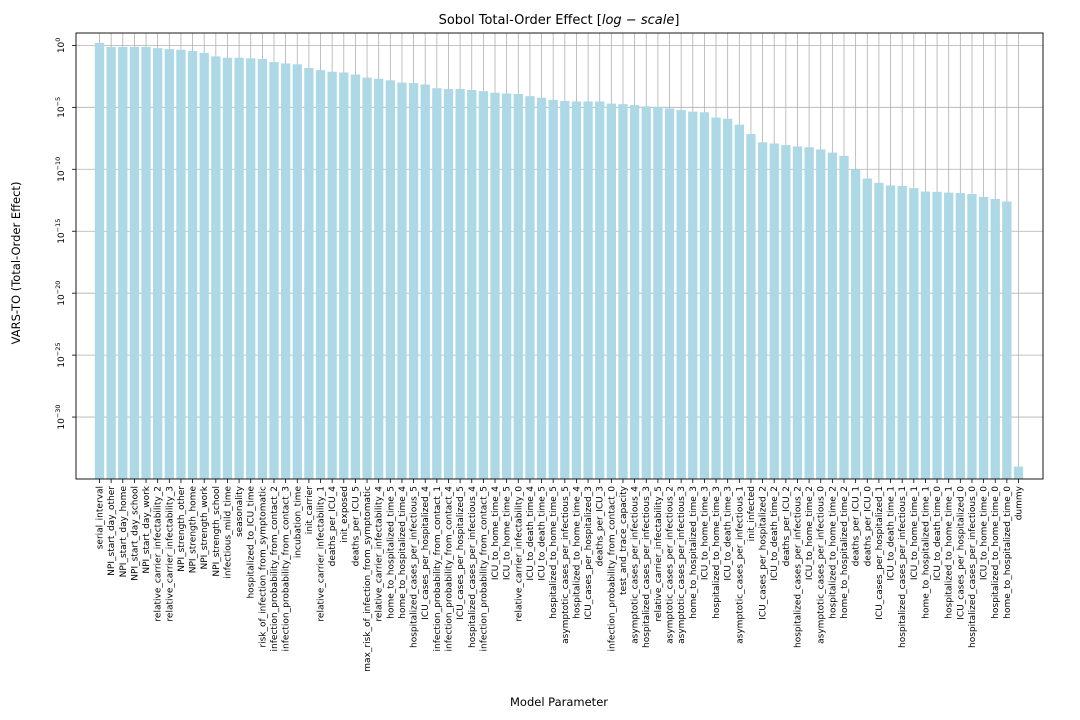 This screenshot has width=1080, height=720. Describe the element at coordinates (496, 533) in the screenshot. I see `x-tick-label: ICU_to_home_time_4` at that location.